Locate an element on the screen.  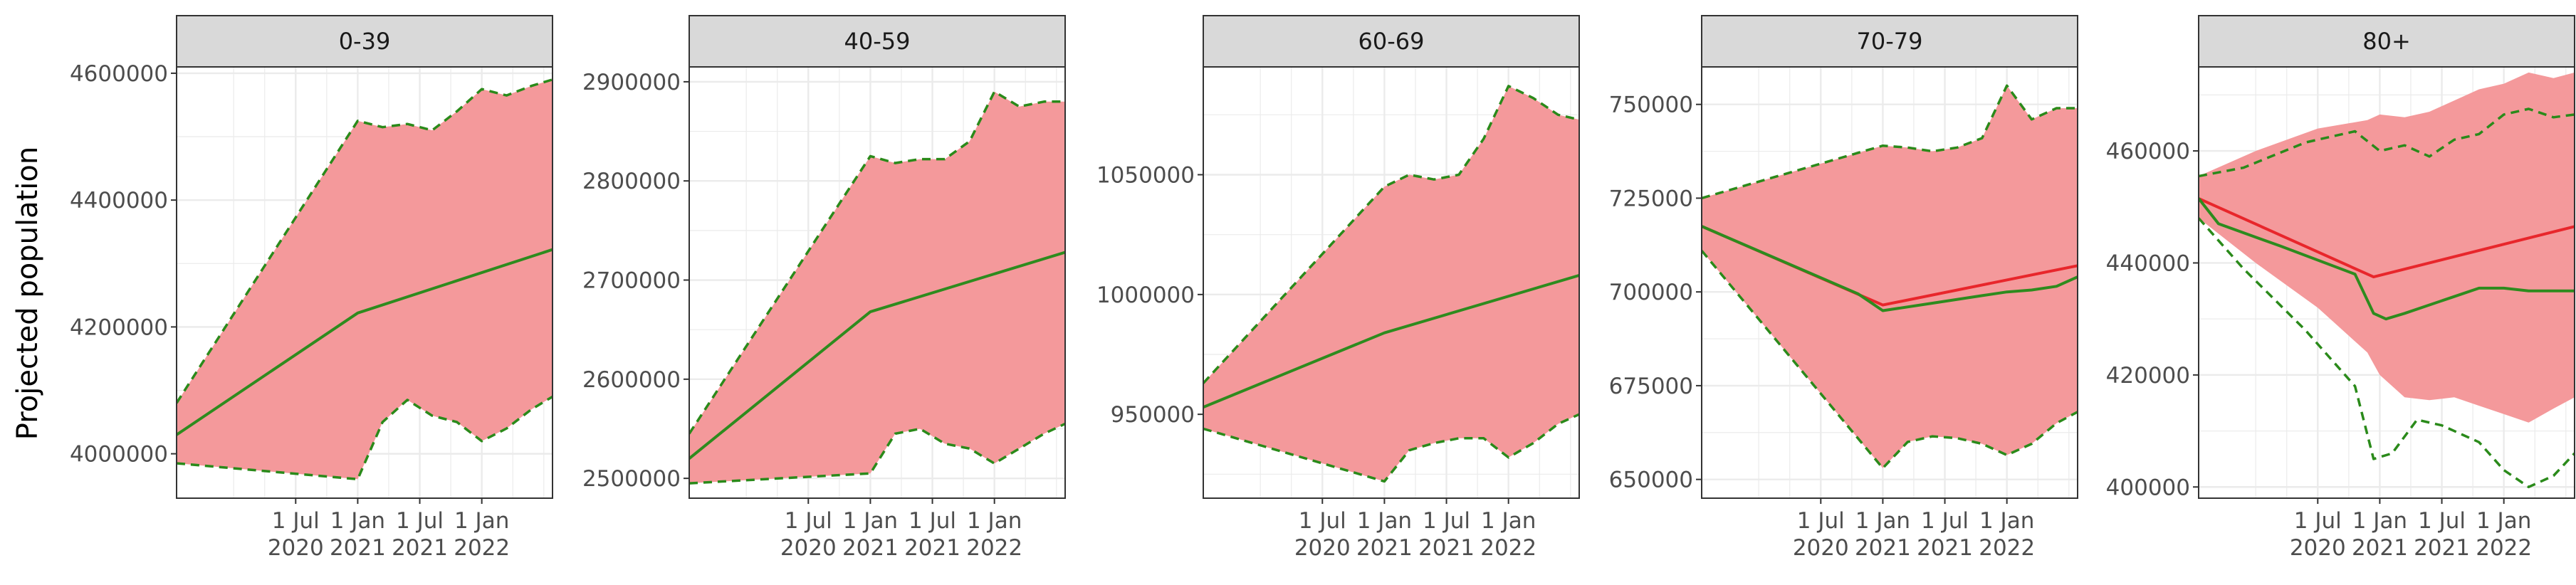
facet-title: 70-79 is located at coordinates (1890, 41).